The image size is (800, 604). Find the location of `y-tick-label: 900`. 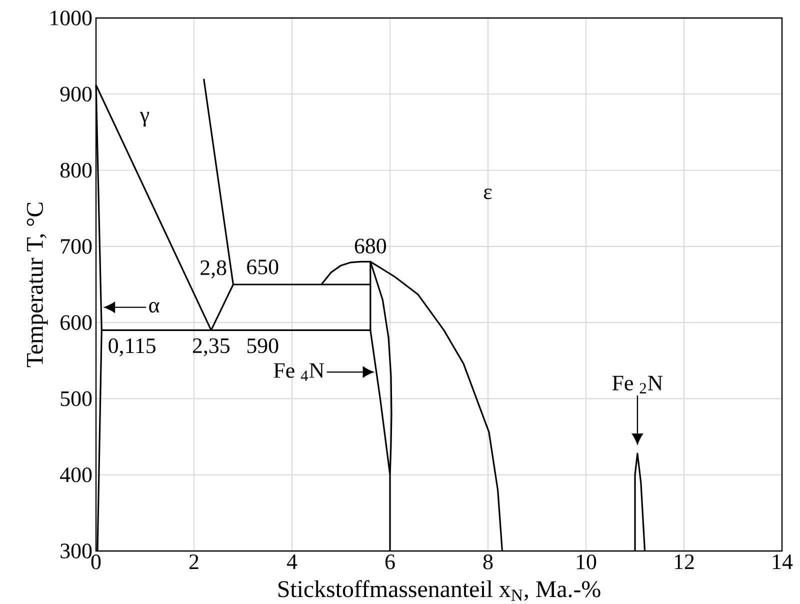

y-tick-label: 900 is located at coordinates (76, 94).